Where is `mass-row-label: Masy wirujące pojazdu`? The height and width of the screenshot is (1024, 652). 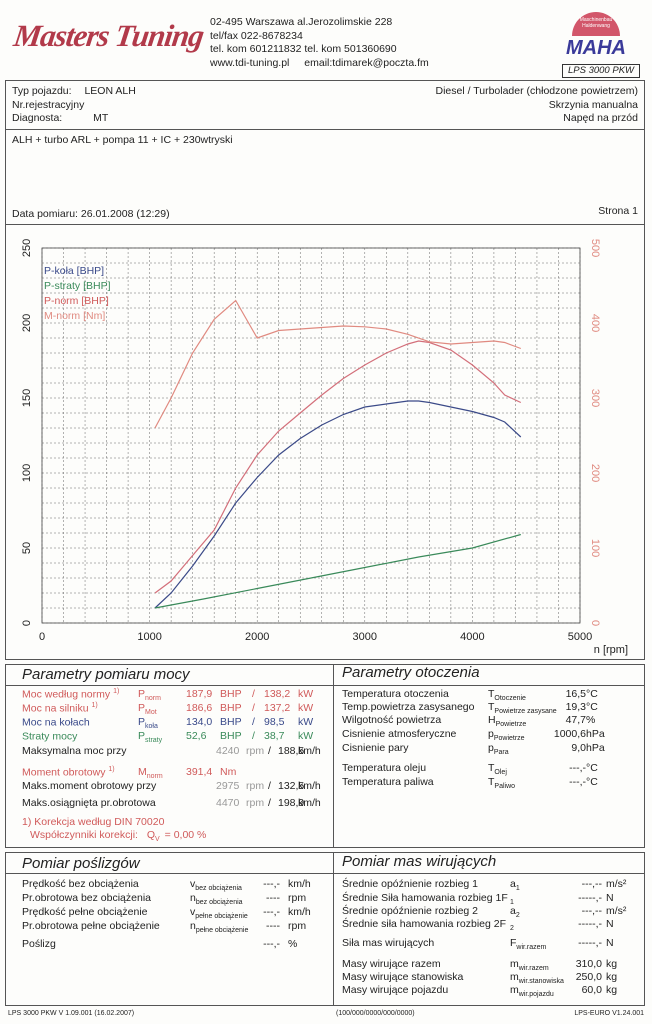
mass-row-label: Masy wirujące pojazdu is located at coordinates (395, 990).